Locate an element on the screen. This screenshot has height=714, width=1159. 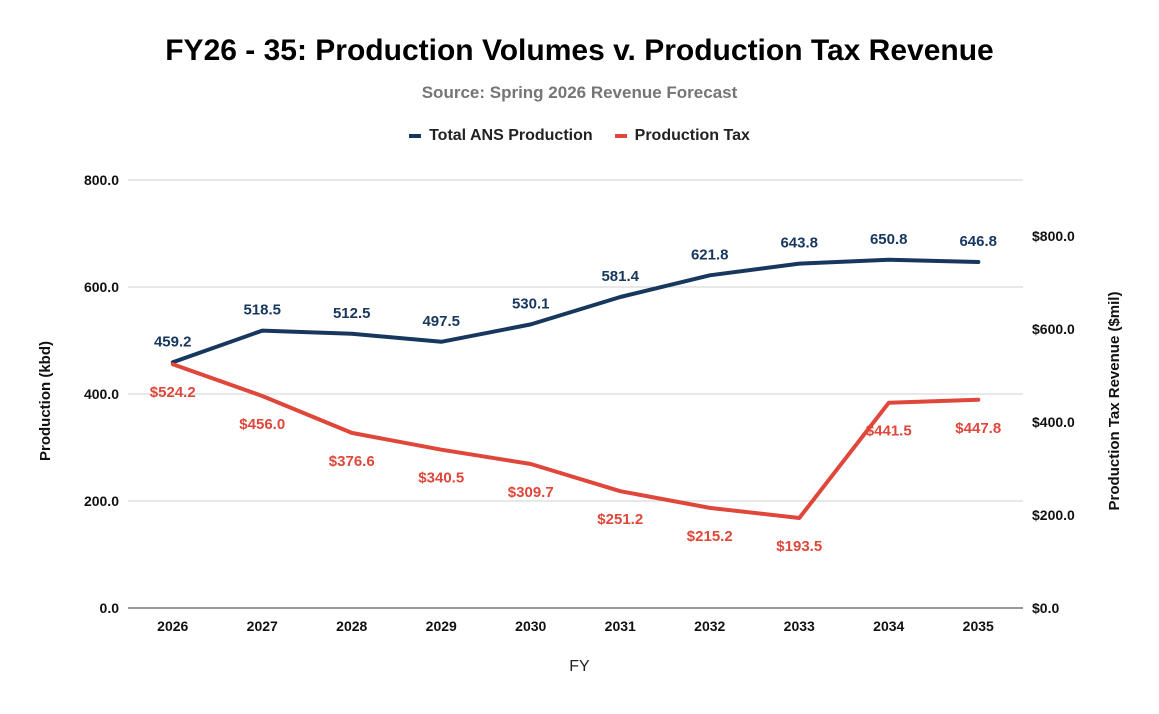
legend-item-tax: Production Tax is located at coordinates (682, 136).